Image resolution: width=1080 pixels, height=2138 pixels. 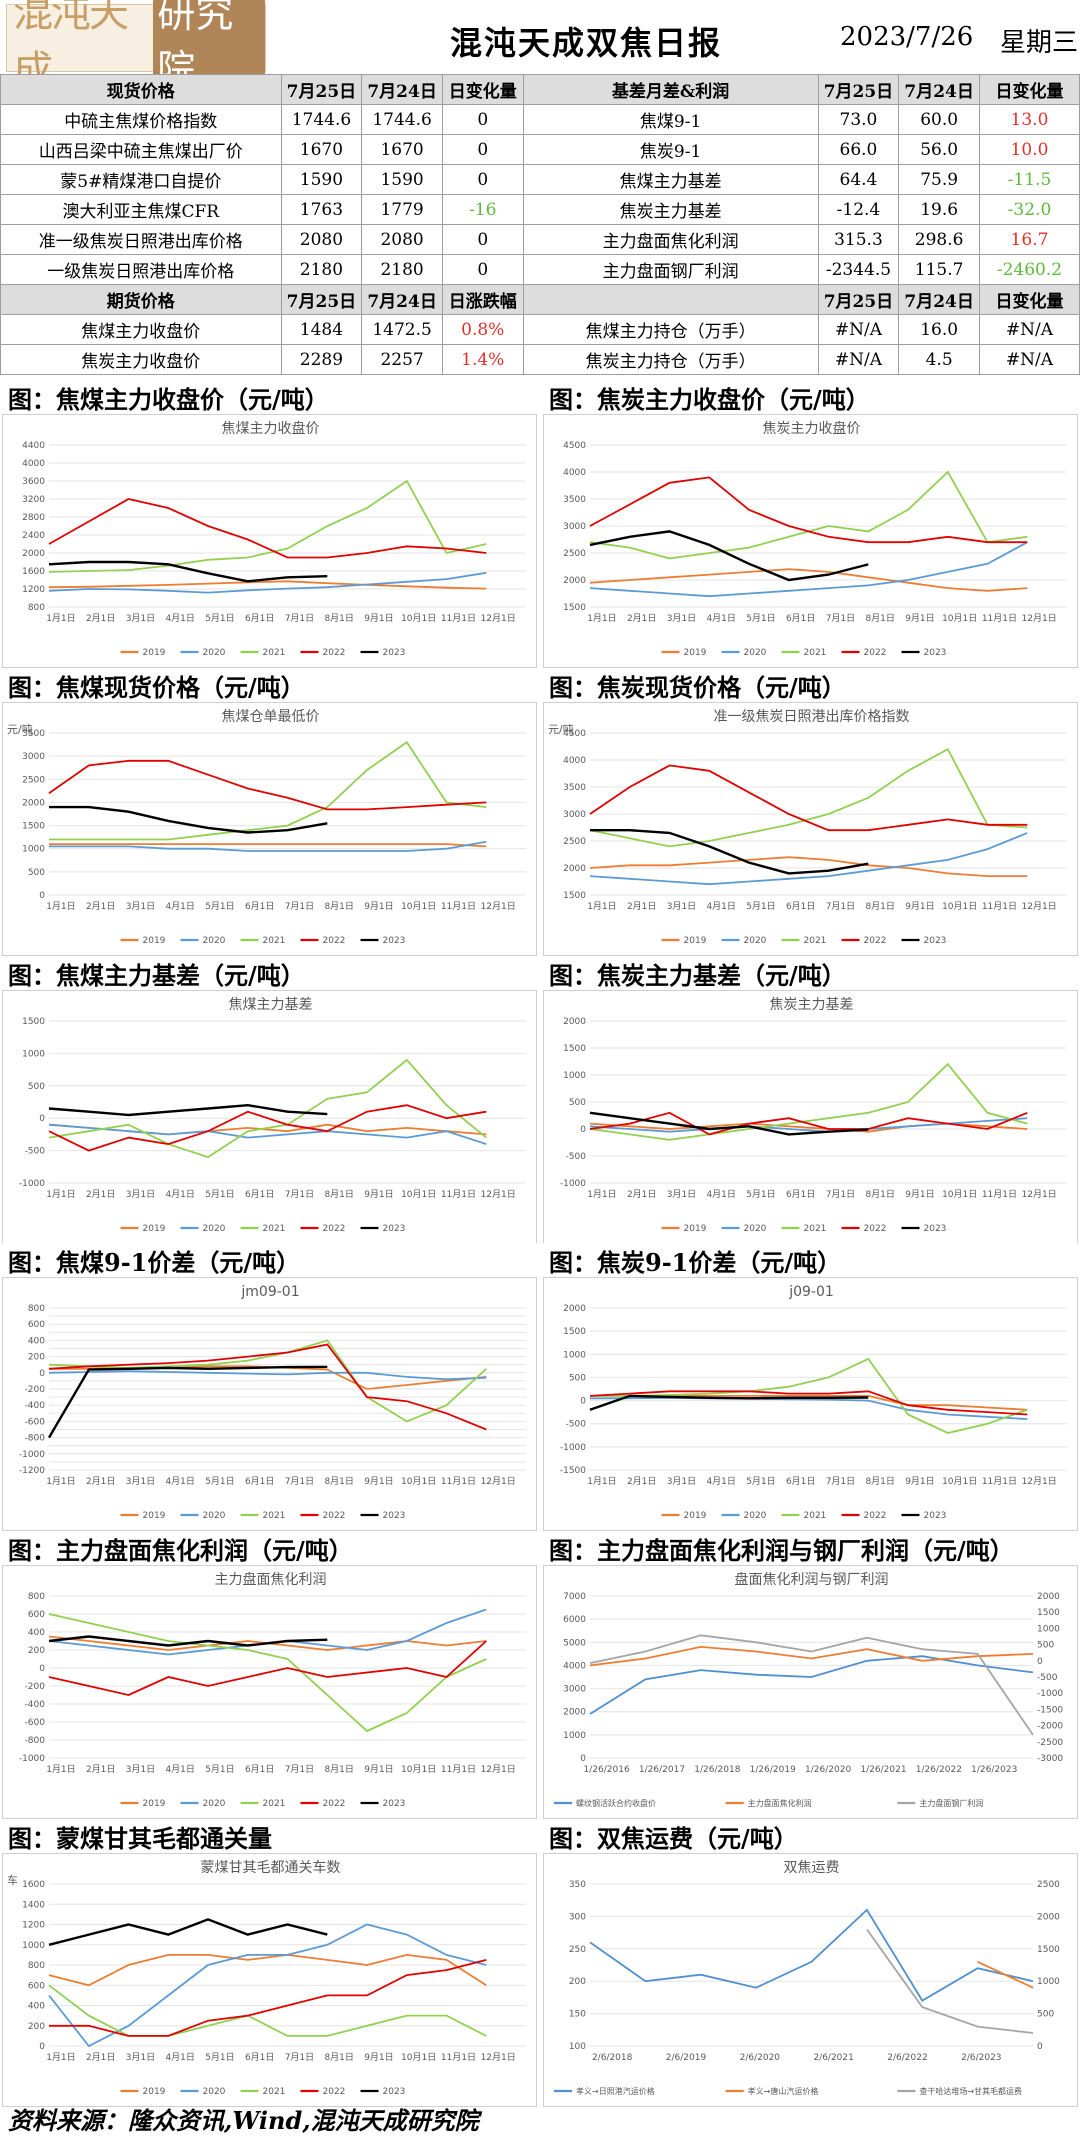 What do you see at coordinates (269, 685) in the screenshot?
I see `section-title: 图：焦煤现货价格（元/吨）` at bounding box center [269, 685].